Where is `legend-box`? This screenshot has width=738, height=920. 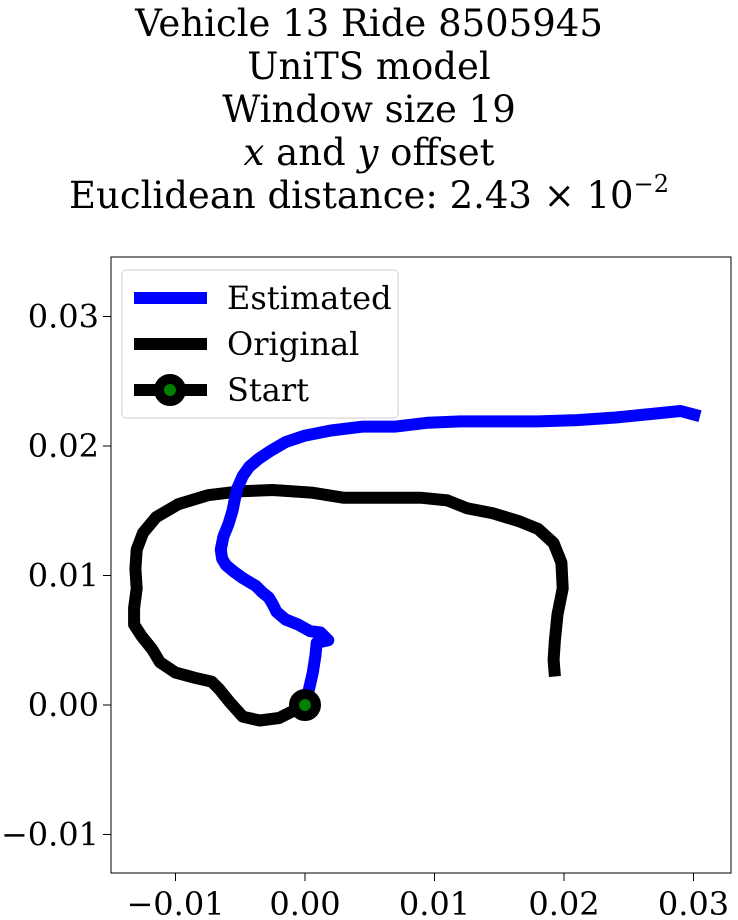 legend-box is located at coordinates (260, 344).